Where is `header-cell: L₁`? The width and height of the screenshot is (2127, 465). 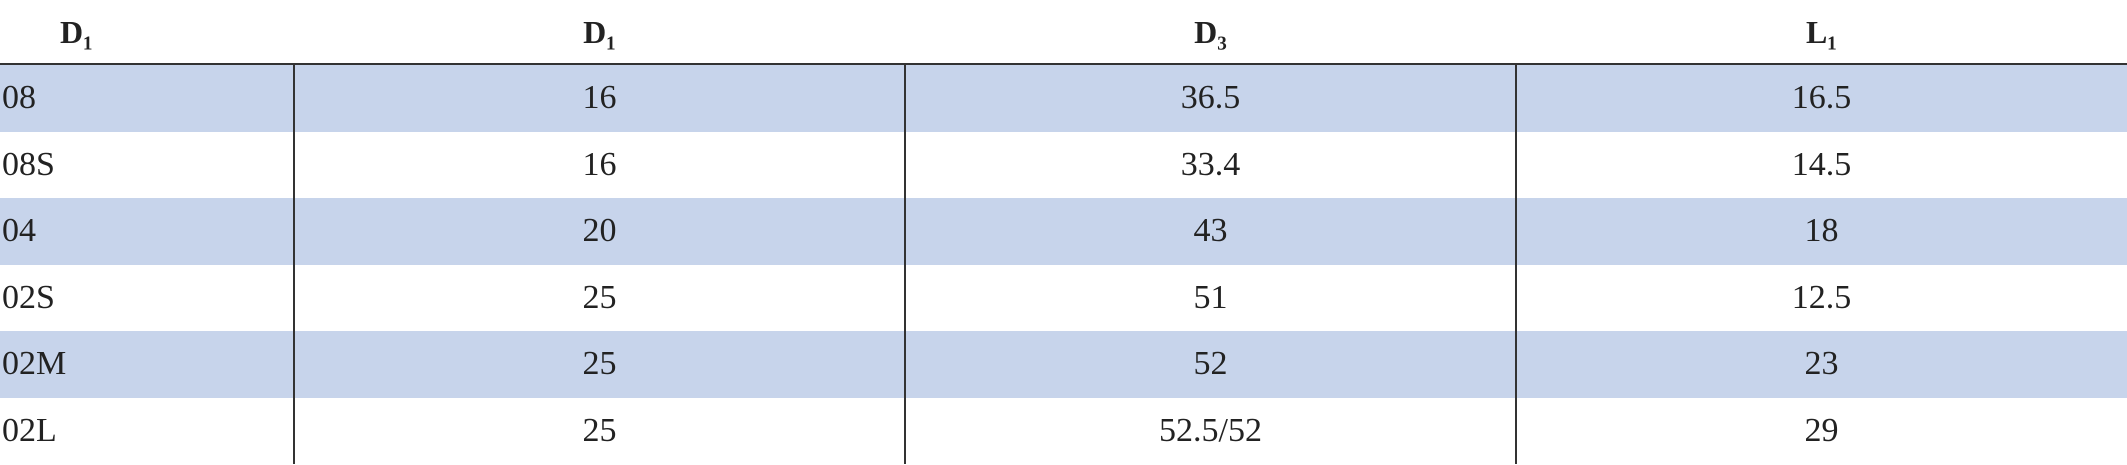
header-cell: L₁ is located at coordinates (1821, 32).